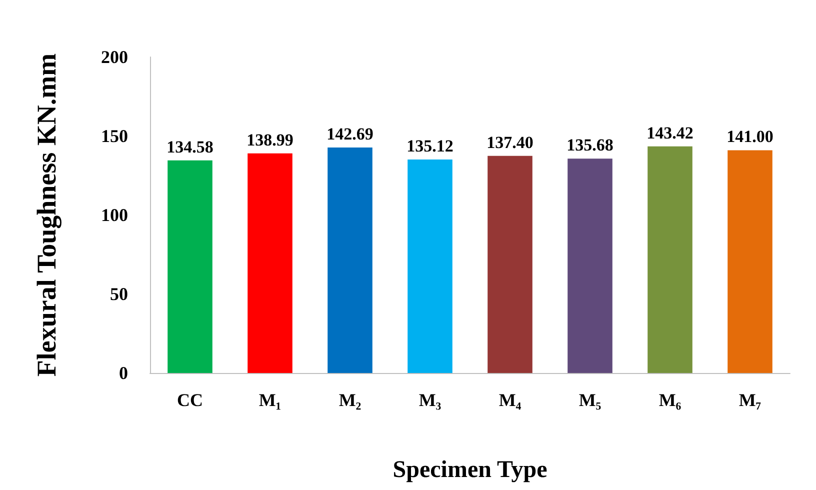 This screenshot has height=490, width=816. Describe the element at coordinates (114, 136) in the screenshot. I see `y-tick-label: 150` at that location.